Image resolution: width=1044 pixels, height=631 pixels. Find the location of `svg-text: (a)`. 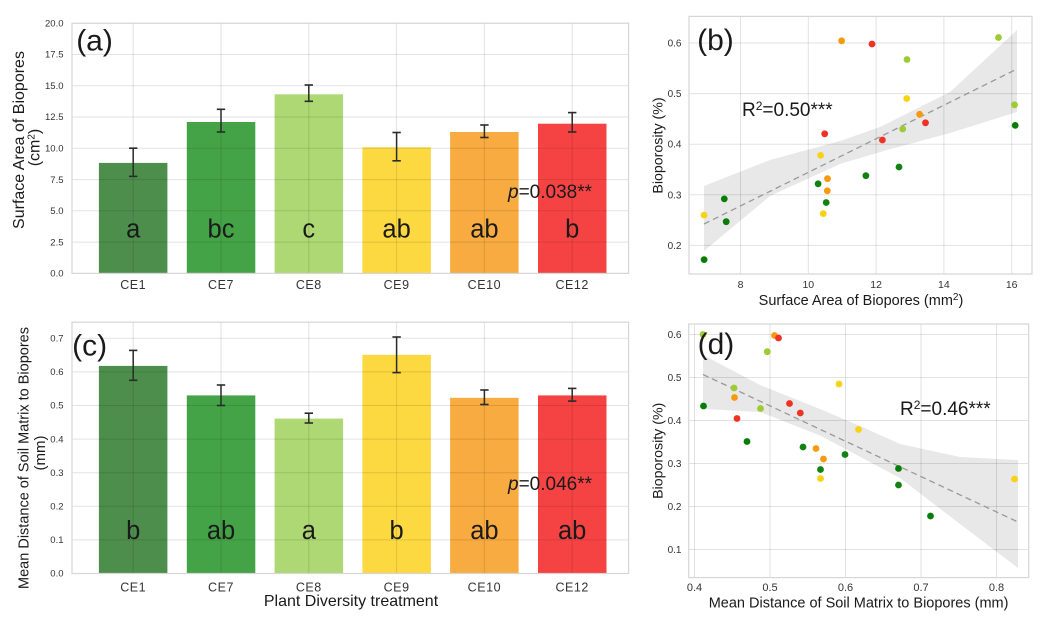

svg-text: (a) is located at coordinates (94, 41).